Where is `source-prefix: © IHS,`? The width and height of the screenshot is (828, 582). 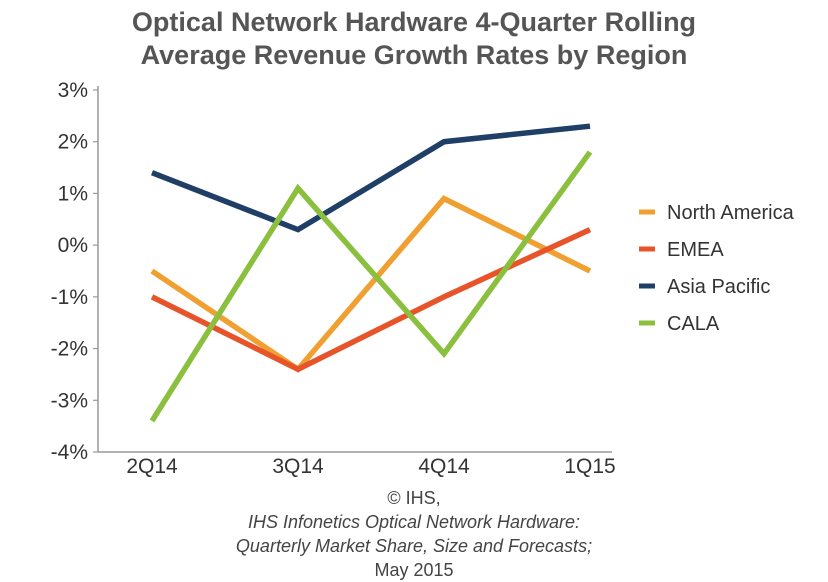
source-prefix: © IHS, is located at coordinates (414, 498).